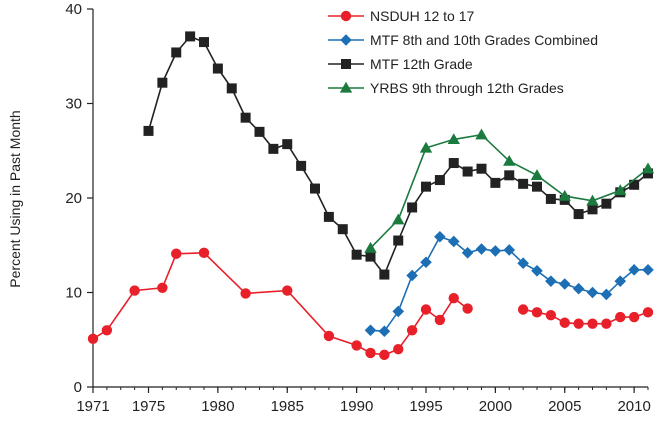 This screenshot has height=423, width=655. Describe the element at coordinates (73, 104) in the screenshot. I see `y-tick-label: 30` at that location.